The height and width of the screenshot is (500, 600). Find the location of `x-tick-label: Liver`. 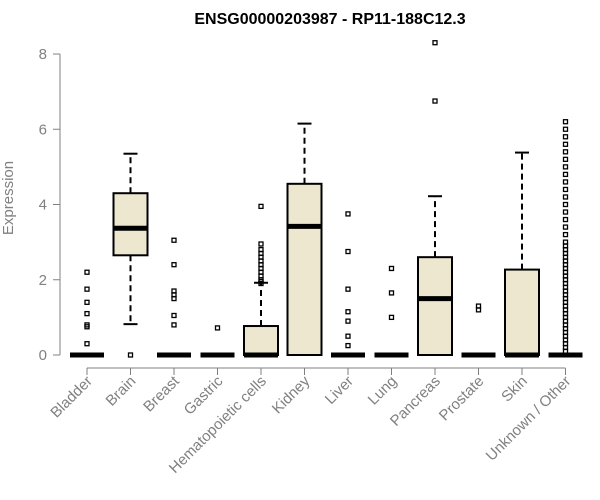

x-tick-label: Liver is located at coordinates (339, 390).